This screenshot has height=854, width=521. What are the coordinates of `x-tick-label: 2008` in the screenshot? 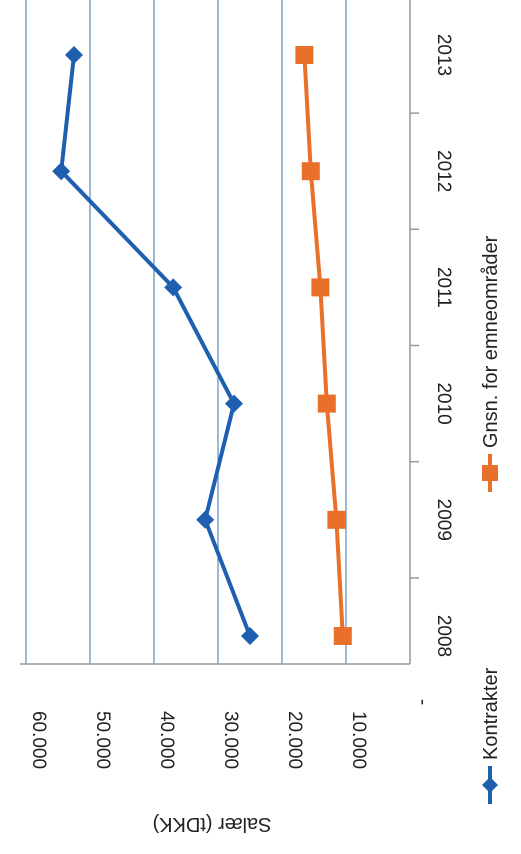 It's located at (443, 636).